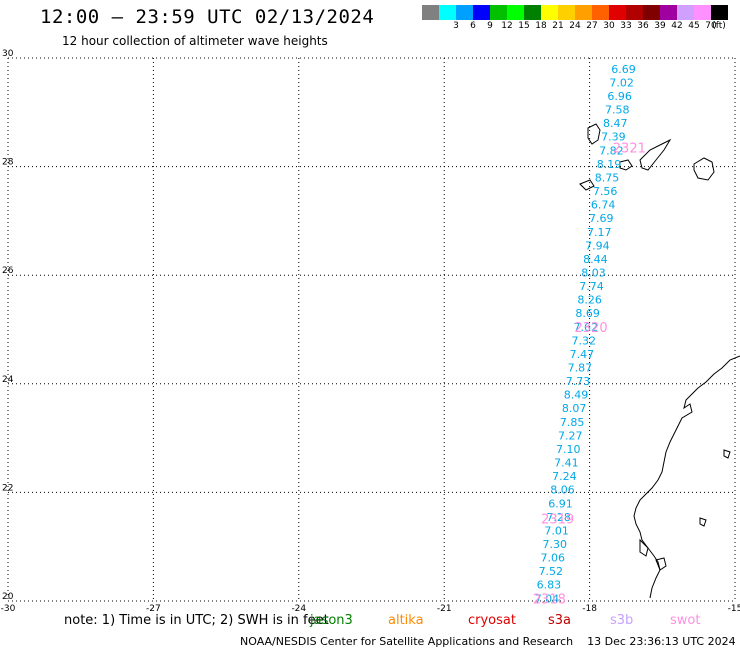 This screenshot has width=740, height=650. I want to click on color-legend, so click(575, 12).